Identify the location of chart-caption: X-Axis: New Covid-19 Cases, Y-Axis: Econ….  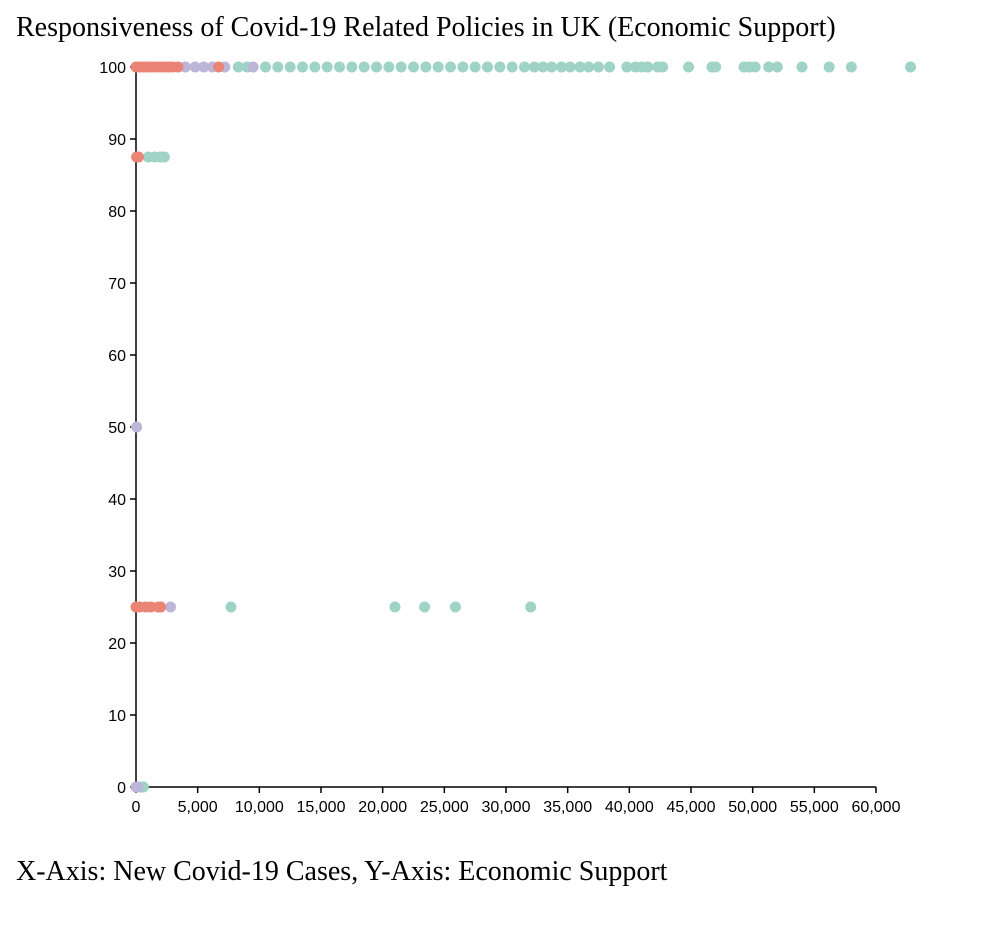
(342, 871).